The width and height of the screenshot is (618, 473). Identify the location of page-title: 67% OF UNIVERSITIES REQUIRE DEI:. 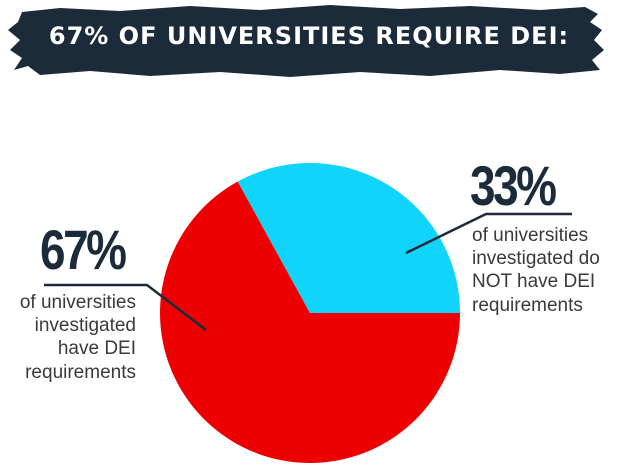
(309, 36).